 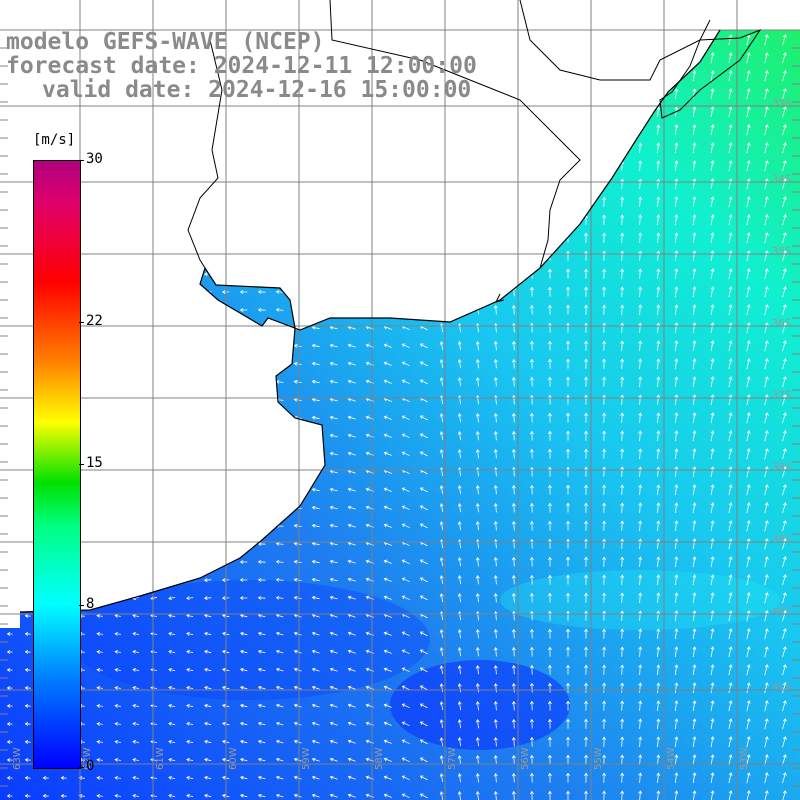 What do you see at coordinates (94, 320) in the screenshot?
I see `colorbar-tick-label: 22` at bounding box center [94, 320].